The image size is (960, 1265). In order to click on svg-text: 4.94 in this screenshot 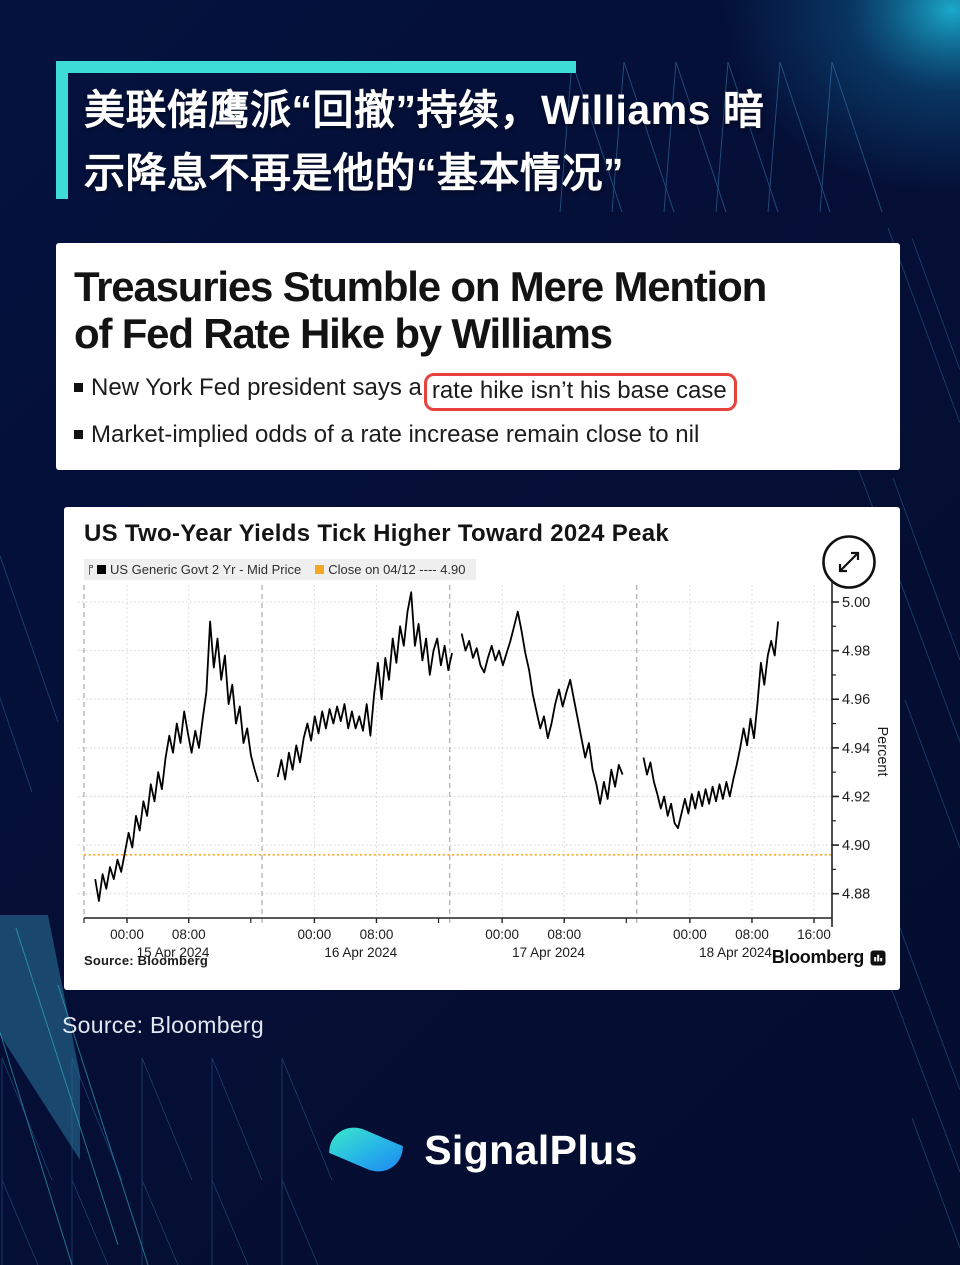, I will do `click(856, 749)`.